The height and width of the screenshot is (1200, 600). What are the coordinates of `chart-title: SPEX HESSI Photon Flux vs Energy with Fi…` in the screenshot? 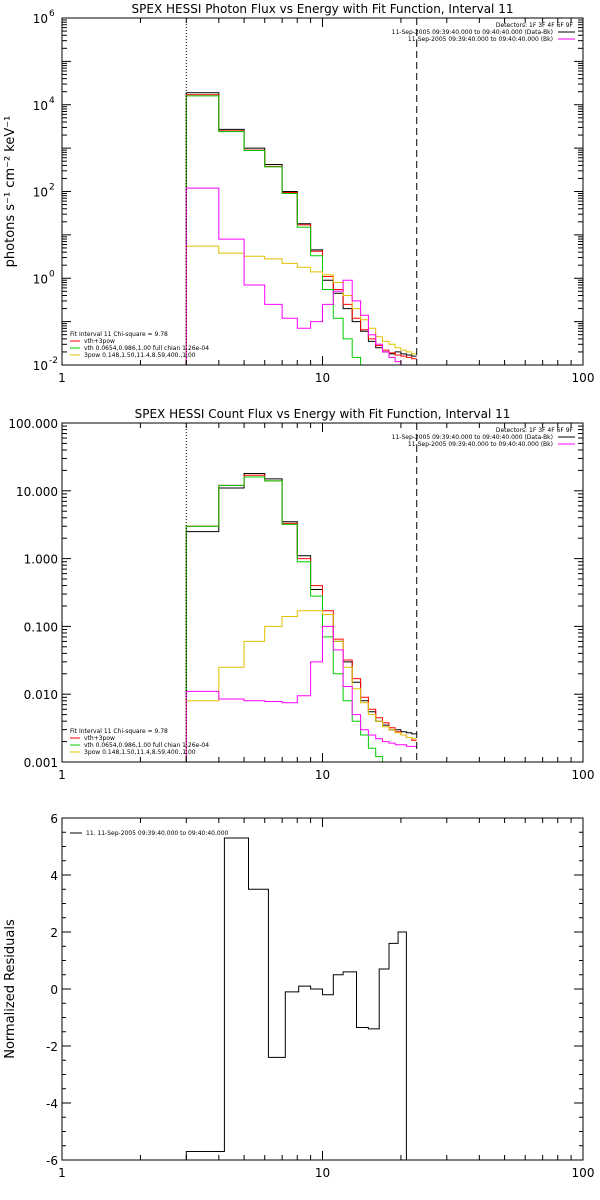 It's located at (323, 9).